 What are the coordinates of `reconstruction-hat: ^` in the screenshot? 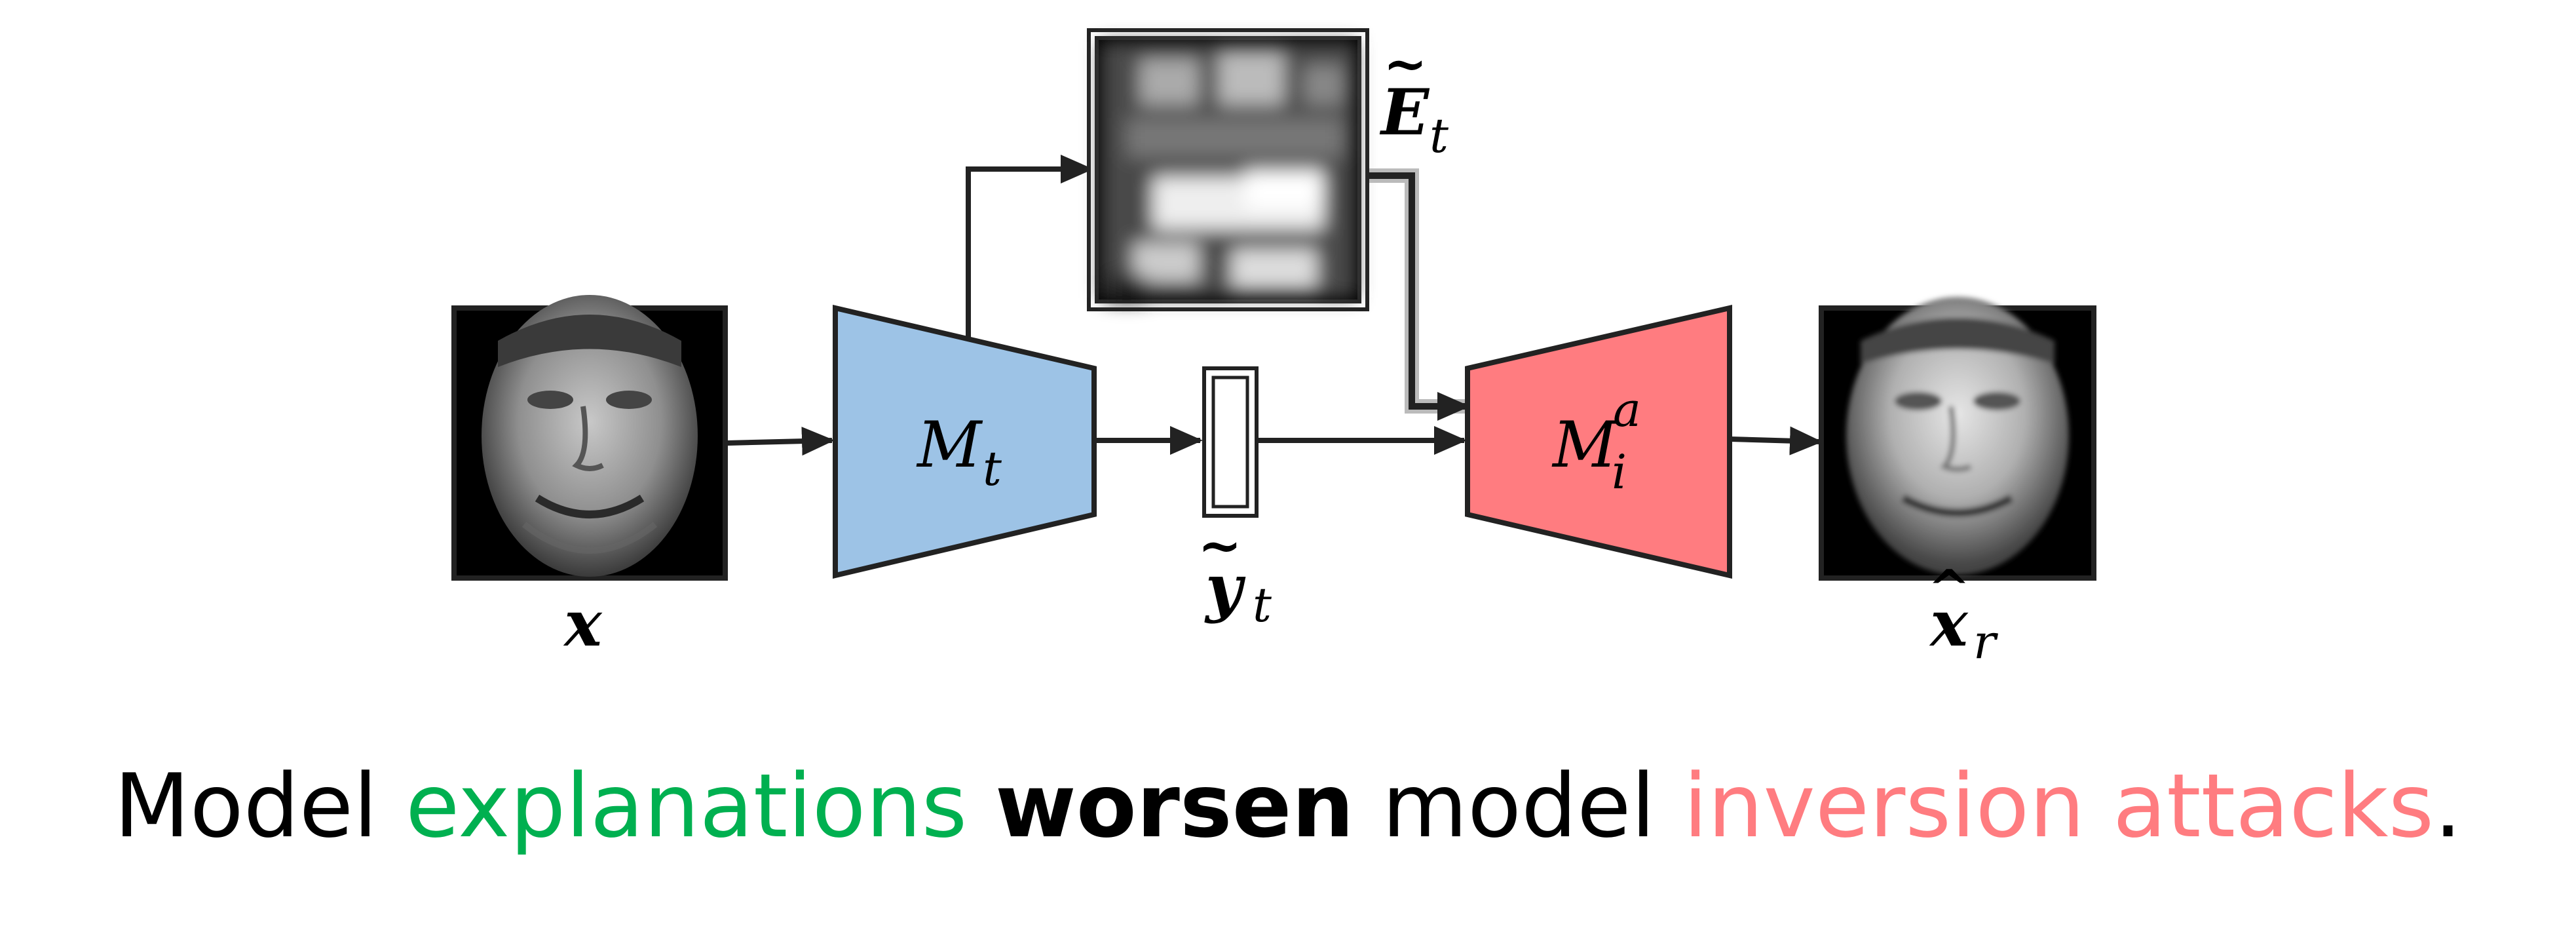 It's located at (1949, 589).